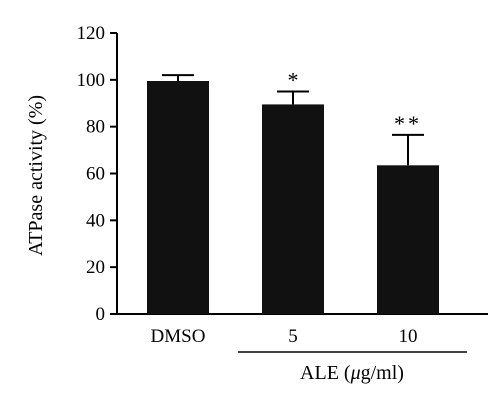 The width and height of the screenshot is (500, 411). What do you see at coordinates (91, 80) in the screenshot?
I see `y-tick-label: 100` at bounding box center [91, 80].